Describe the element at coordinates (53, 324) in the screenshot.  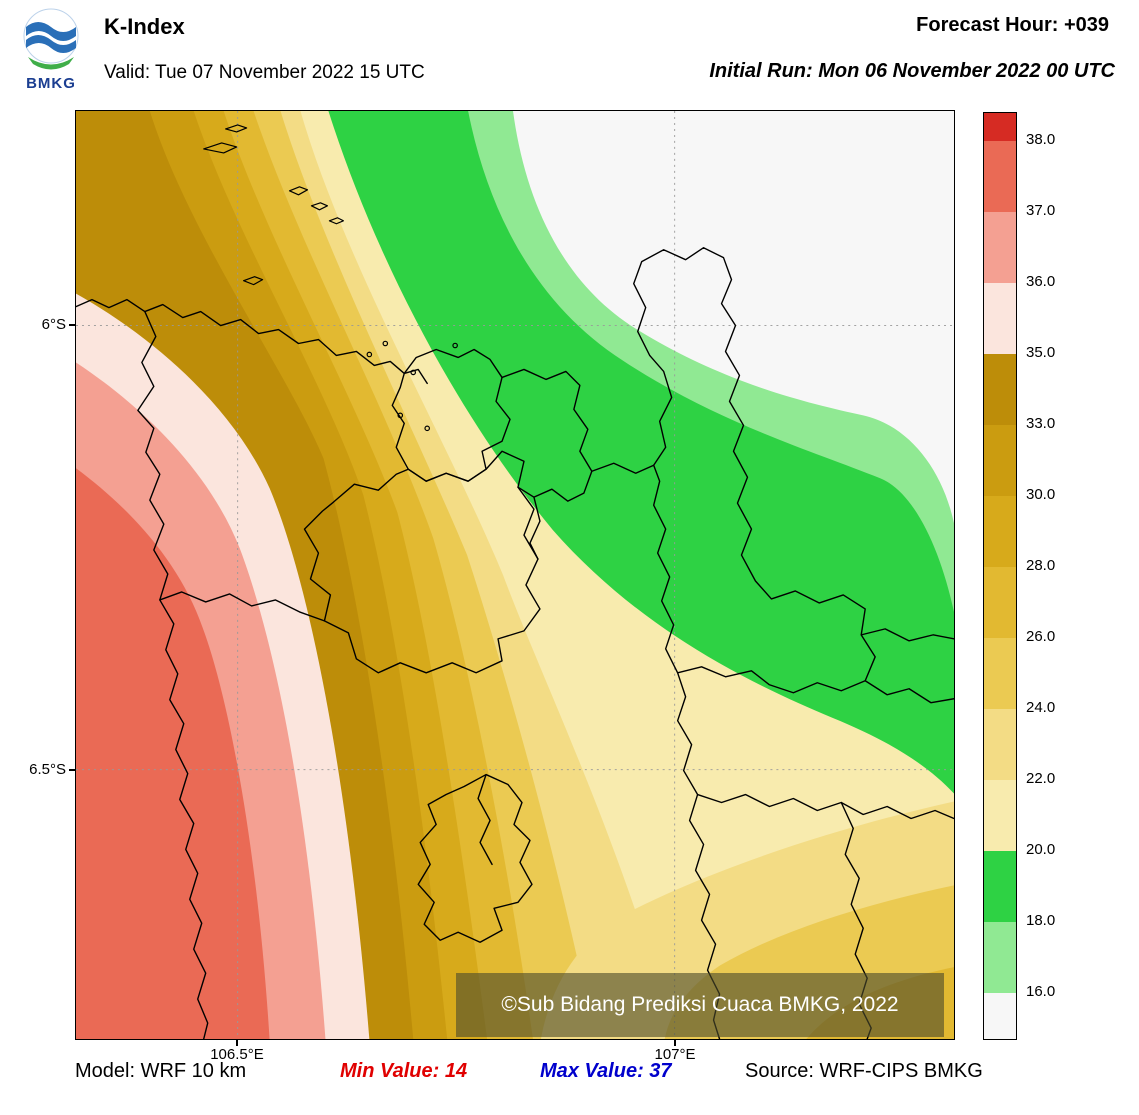
I see `y-tick-label-6s: 6°S` at that location.